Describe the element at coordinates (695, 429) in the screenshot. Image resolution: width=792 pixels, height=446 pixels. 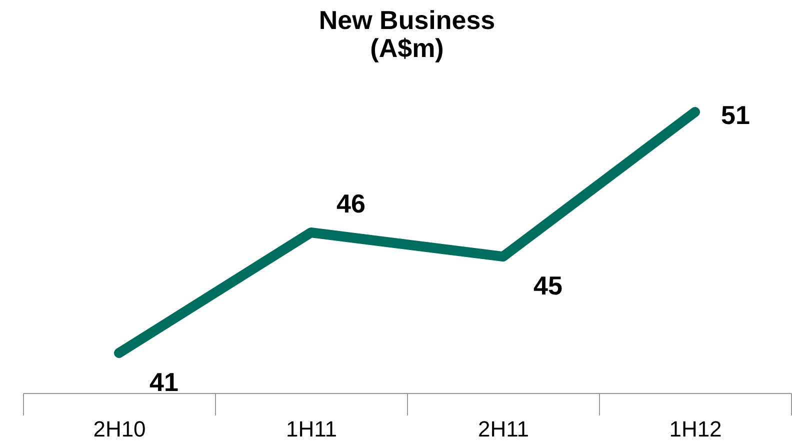
I see `x-tick-label: 1H12` at that location.